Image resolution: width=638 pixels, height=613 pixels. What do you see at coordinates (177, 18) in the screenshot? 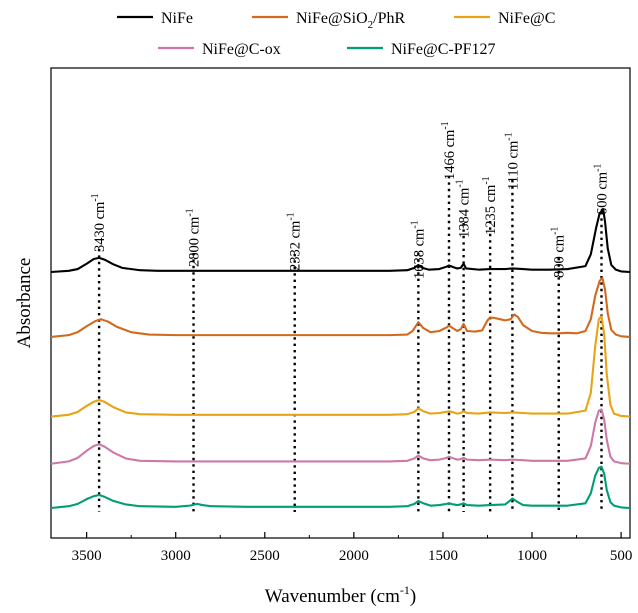
I see `legend-label-0: NiFe` at bounding box center [177, 18].